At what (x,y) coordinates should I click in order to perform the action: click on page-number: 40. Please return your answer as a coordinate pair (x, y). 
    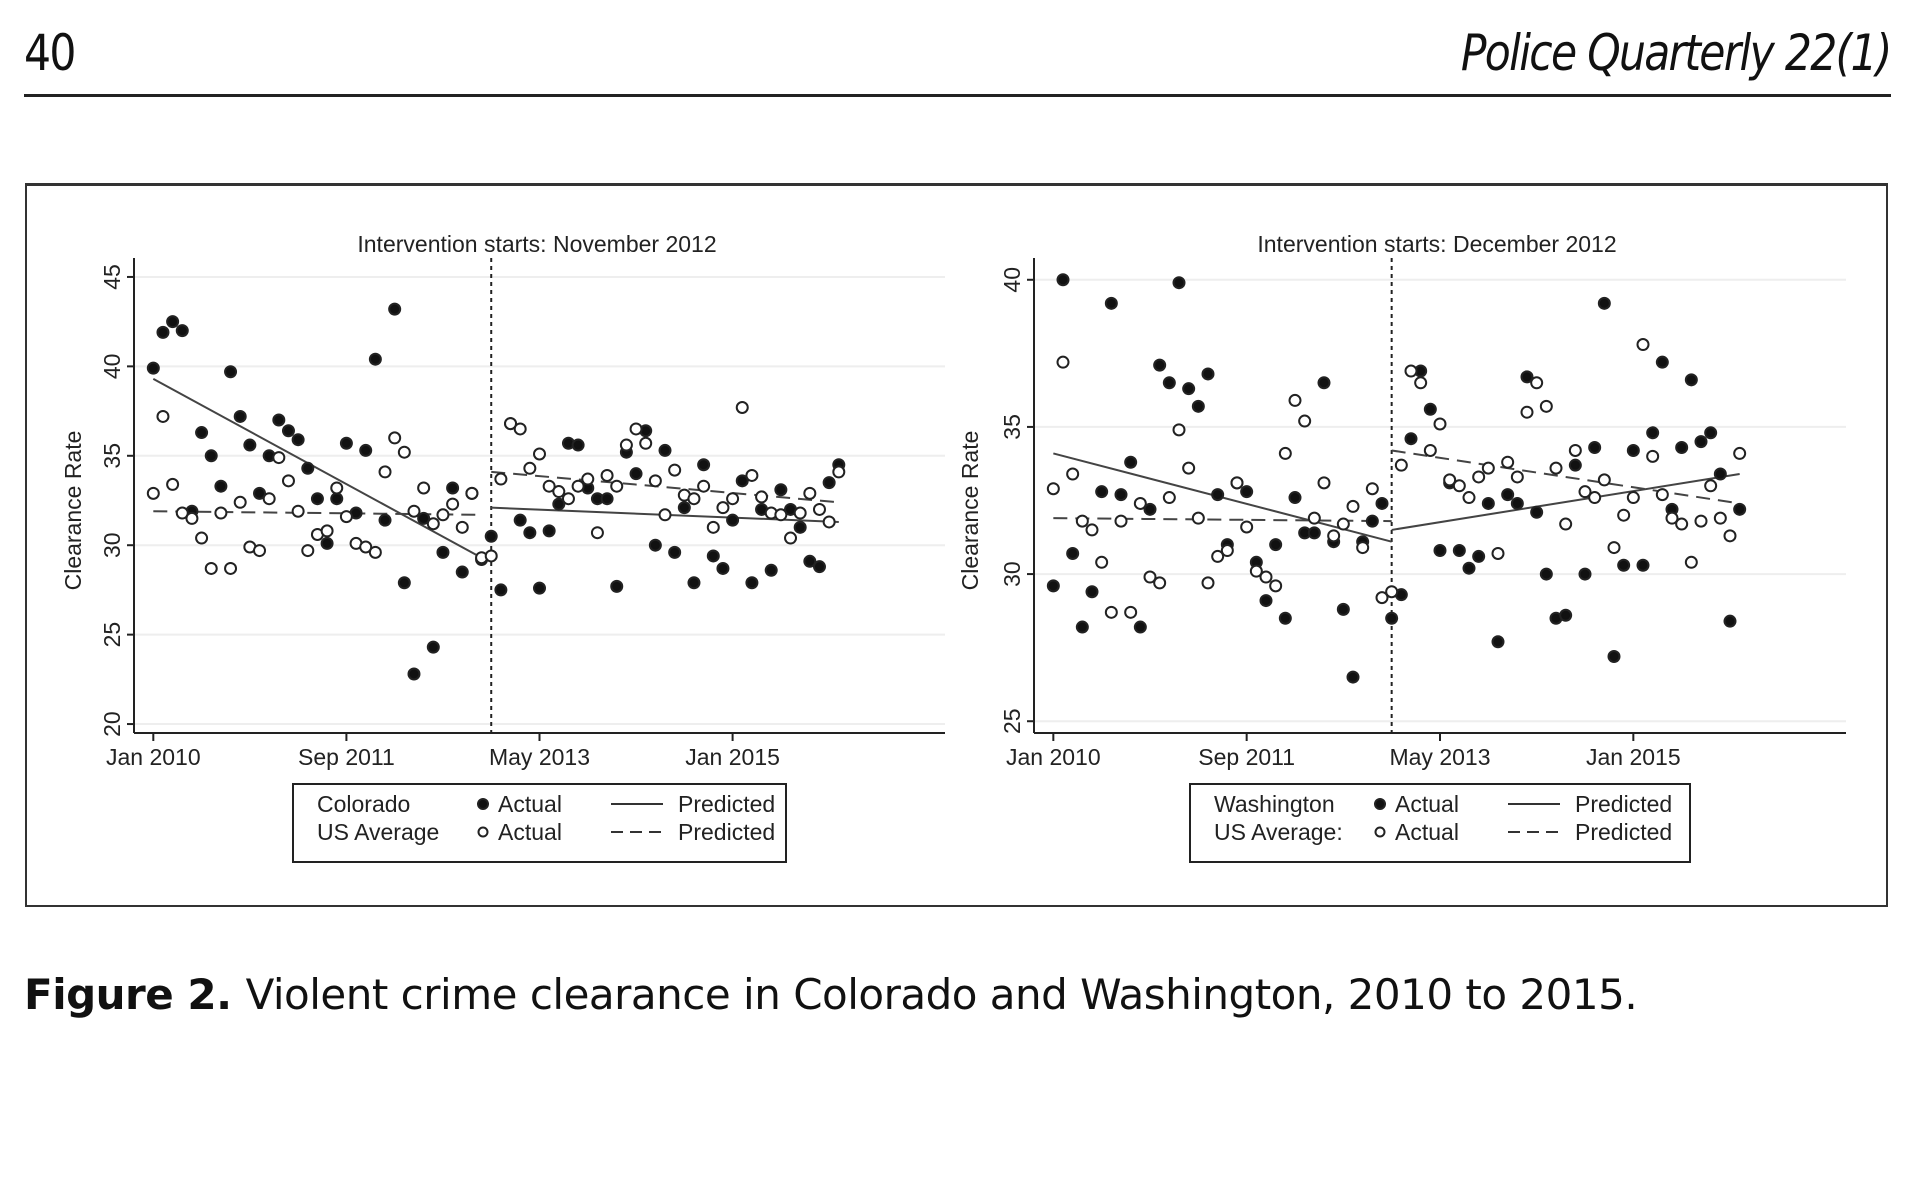
    Looking at the image, I should click on (50, 53).